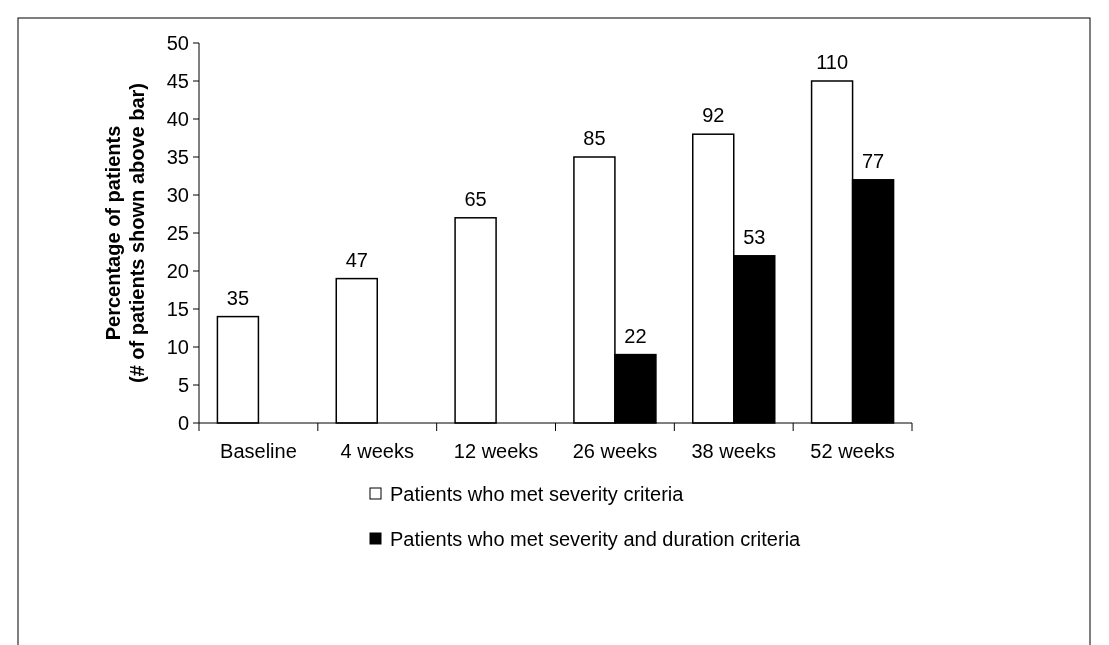 This screenshot has width=1109, height=645. I want to click on annotation: 85, so click(594, 138).